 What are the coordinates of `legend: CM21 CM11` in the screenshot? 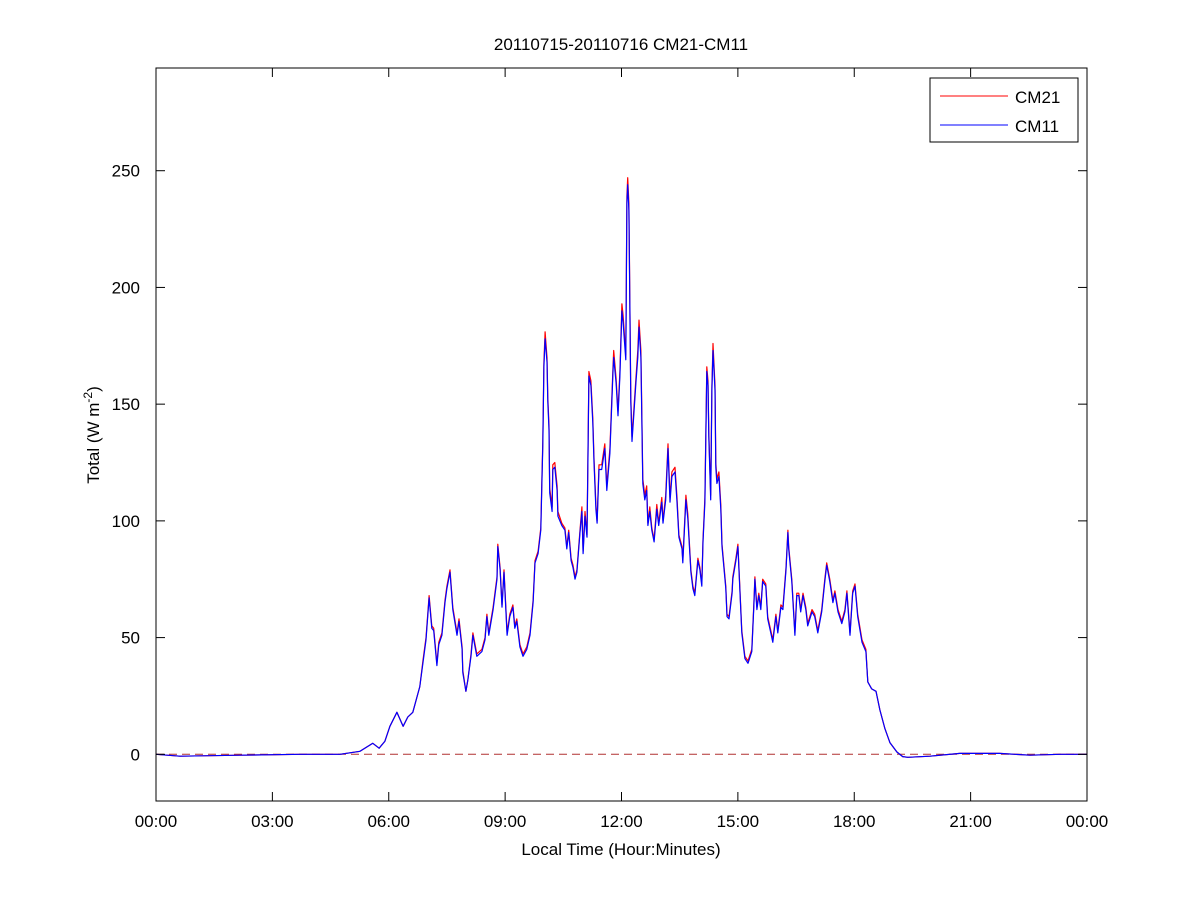 It's located at (1004, 110).